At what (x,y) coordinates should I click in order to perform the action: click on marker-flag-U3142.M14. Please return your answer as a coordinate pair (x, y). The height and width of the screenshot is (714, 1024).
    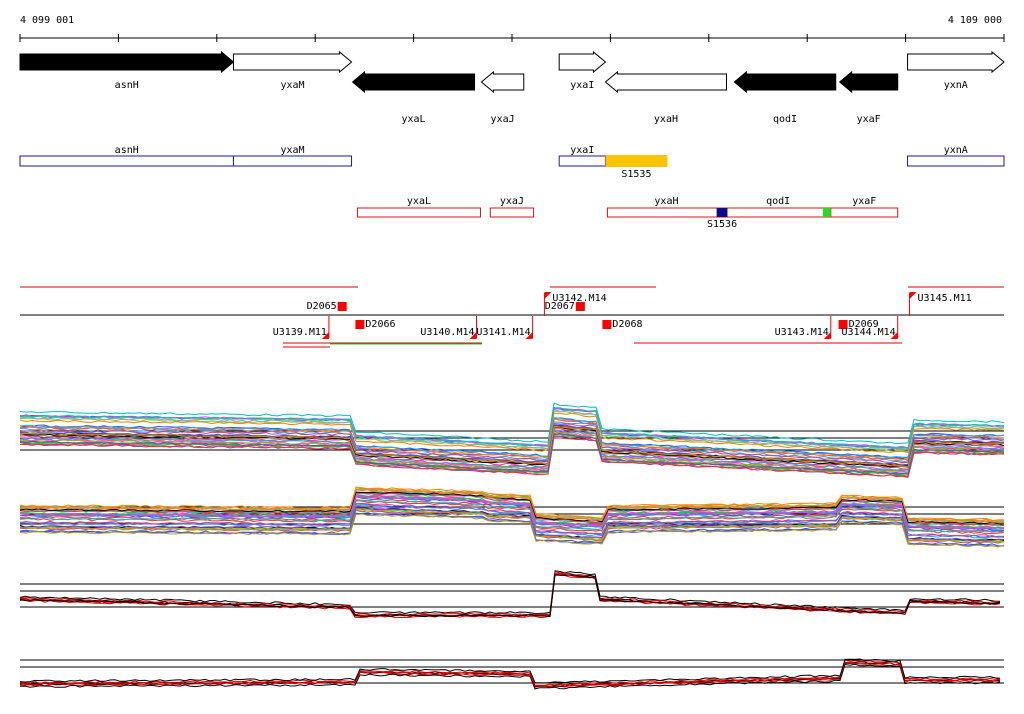
    Looking at the image, I should click on (548, 295).